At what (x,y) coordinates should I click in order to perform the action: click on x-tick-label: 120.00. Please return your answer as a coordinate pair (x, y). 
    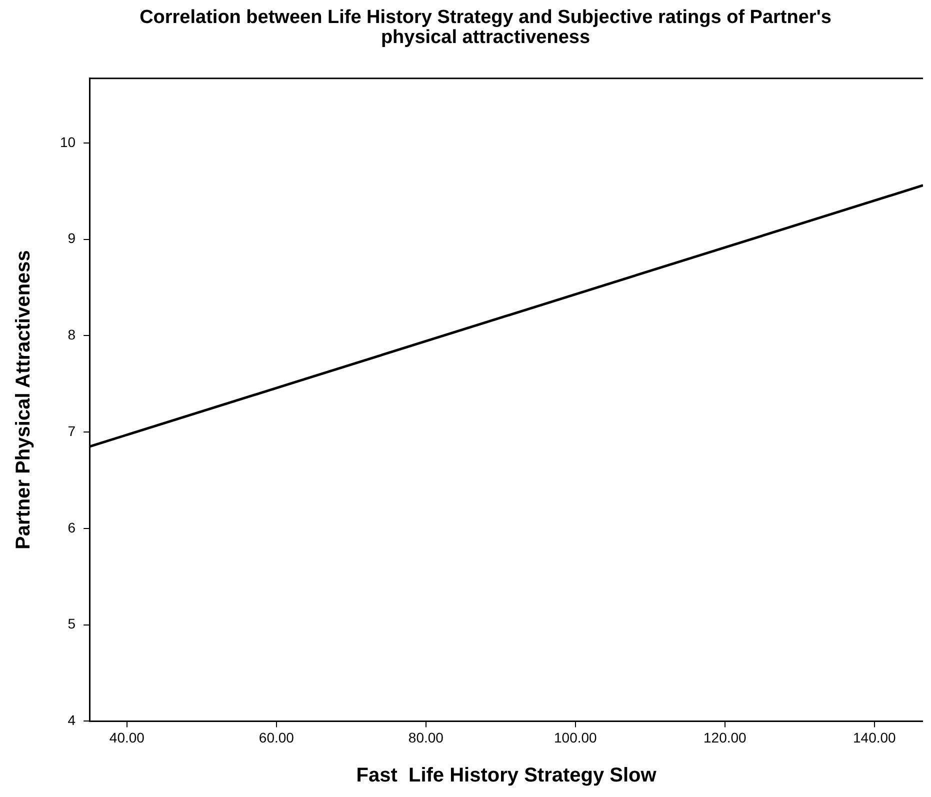
    Looking at the image, I should click on (725, 737).